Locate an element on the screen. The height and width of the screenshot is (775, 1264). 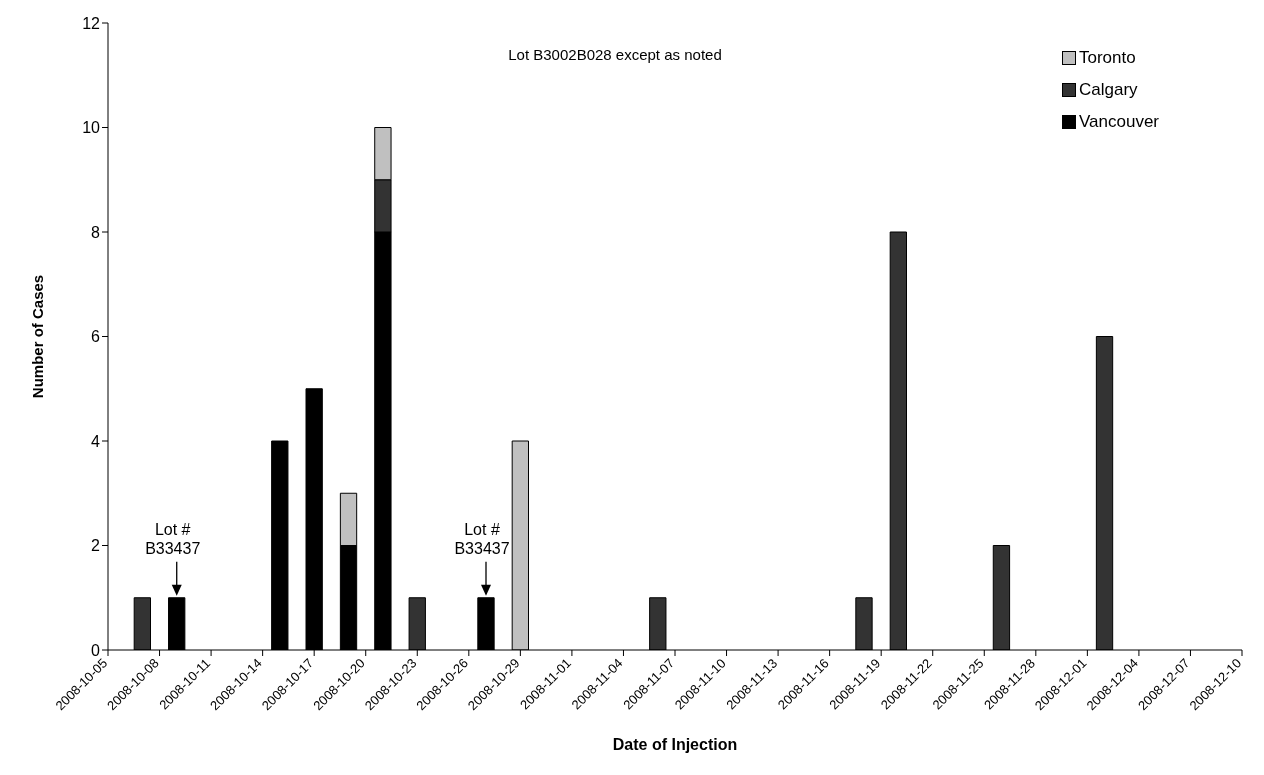
y-tick-label: 4 is located at coordinates (96, 441).